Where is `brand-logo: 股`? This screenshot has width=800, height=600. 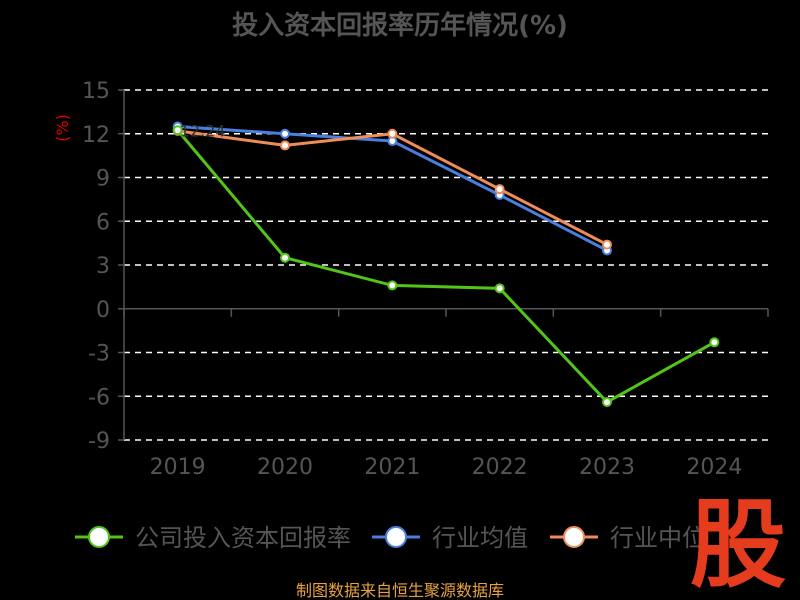
brand-logo: 股 is located at coordinates (738, 544).